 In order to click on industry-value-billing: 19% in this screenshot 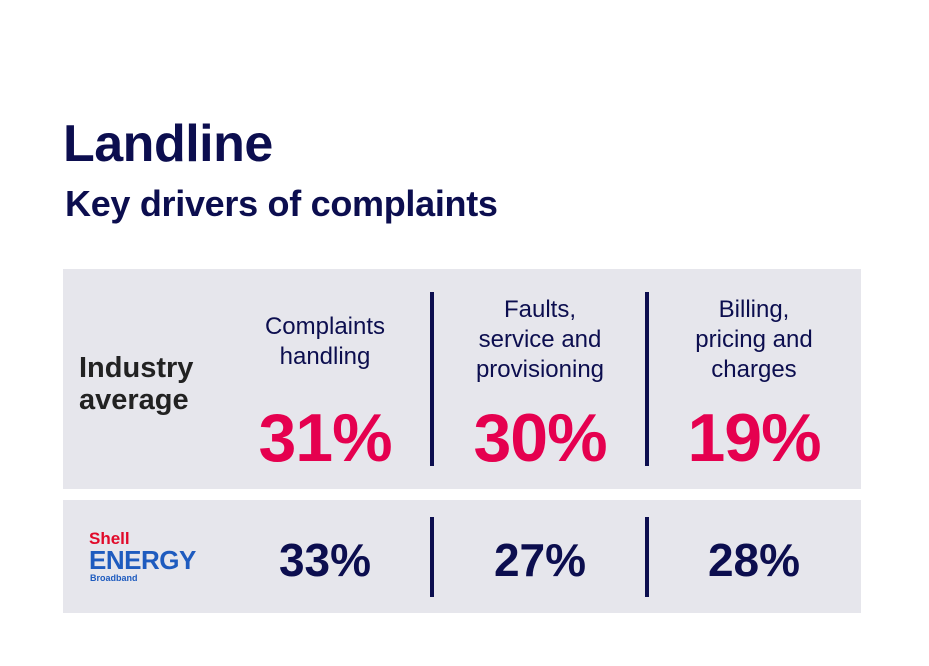, I will do `click(754, 438)`.